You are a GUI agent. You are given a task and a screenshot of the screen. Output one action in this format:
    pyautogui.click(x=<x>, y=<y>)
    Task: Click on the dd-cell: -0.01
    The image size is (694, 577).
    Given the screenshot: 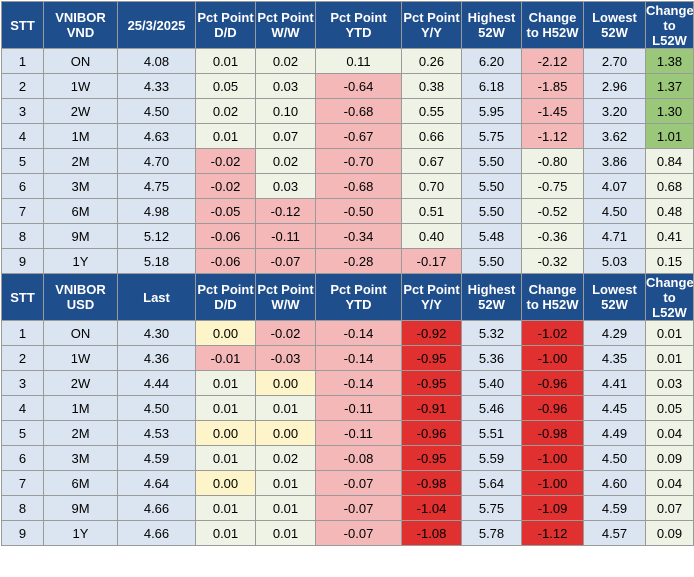 What is the action you would take?
    pyautogui.click(x=225, y=358)
    